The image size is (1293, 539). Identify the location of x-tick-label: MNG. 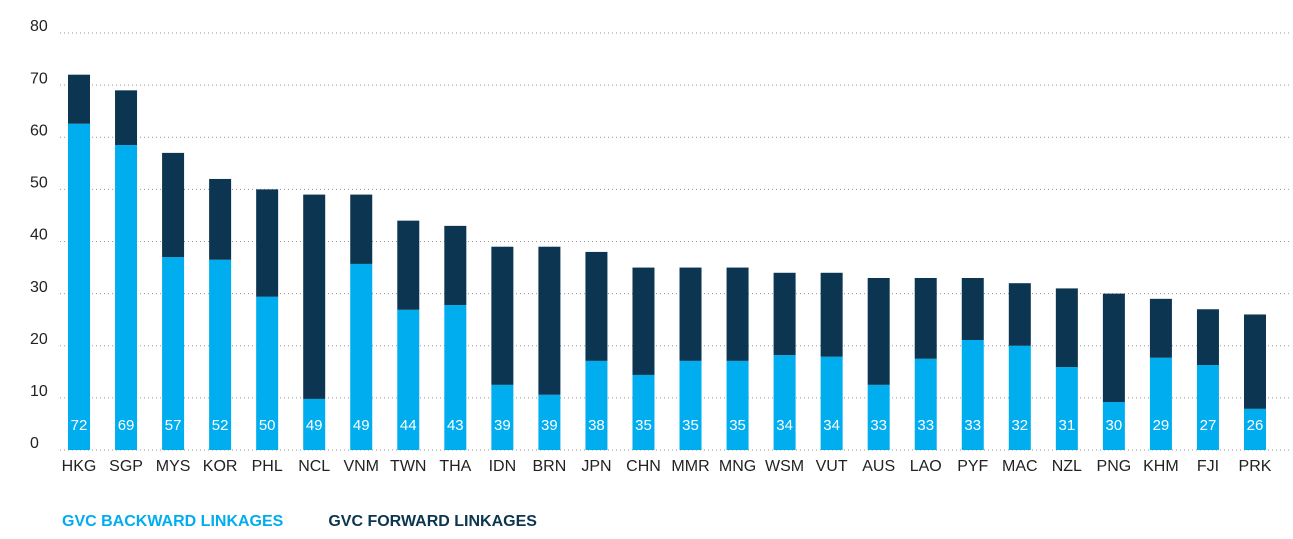
(737, 466).